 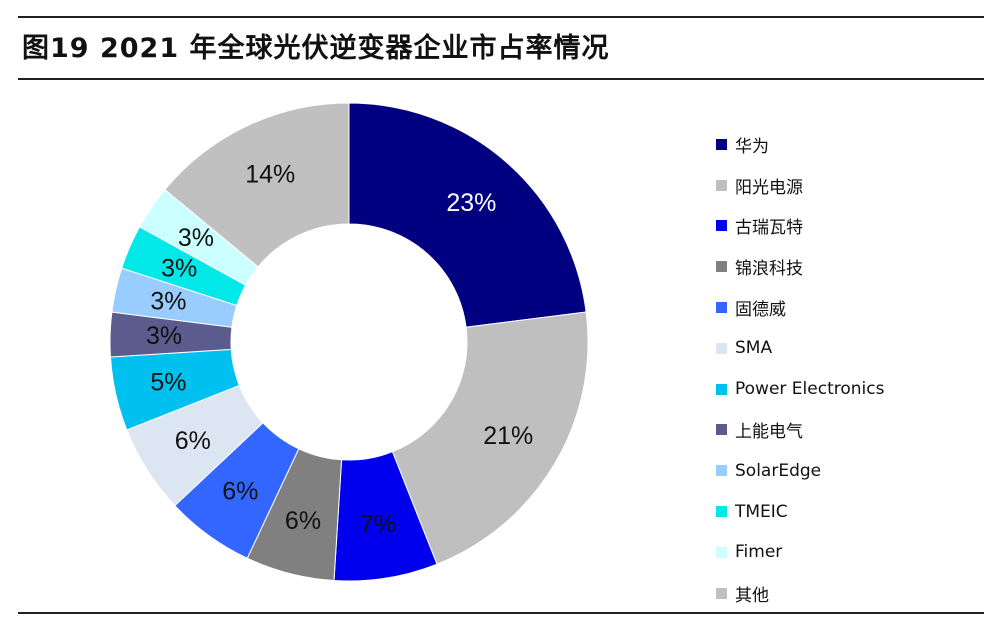 I want to click on legend-item: 其他, so click(x=800, y=593).